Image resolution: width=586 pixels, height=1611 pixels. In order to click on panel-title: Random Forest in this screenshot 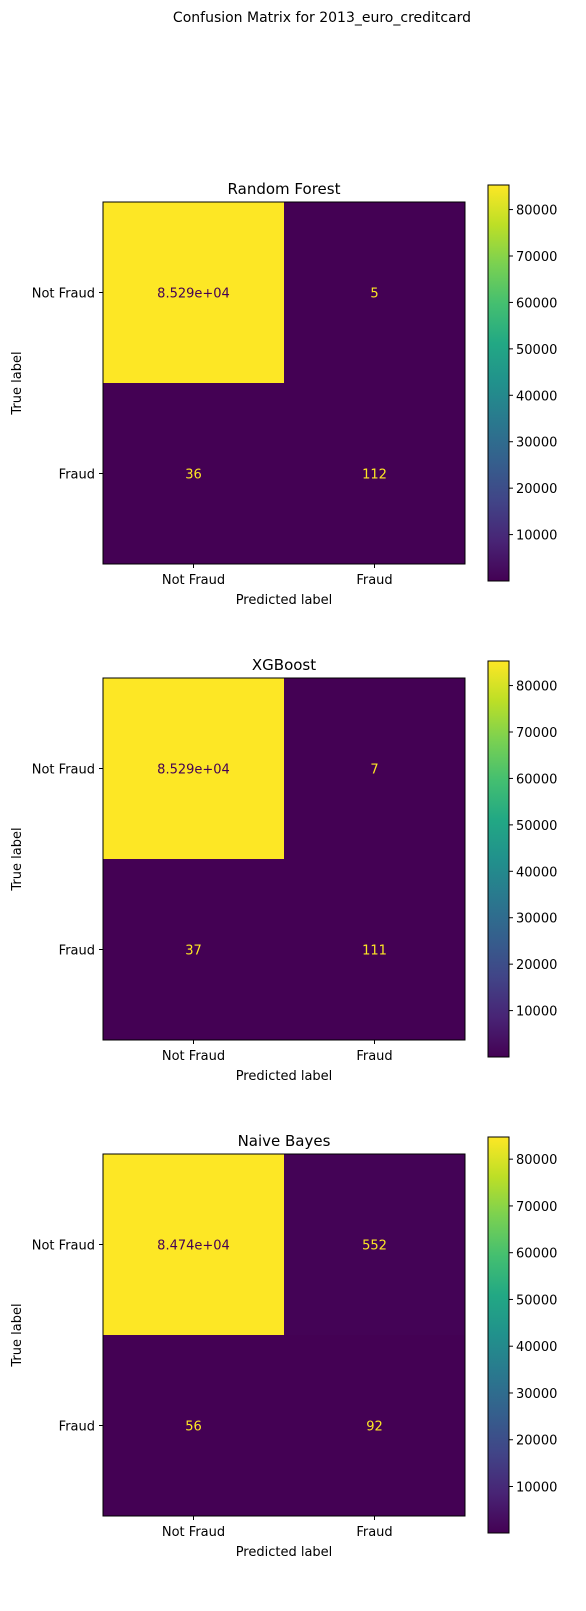, I will do `click(284, 189)`.